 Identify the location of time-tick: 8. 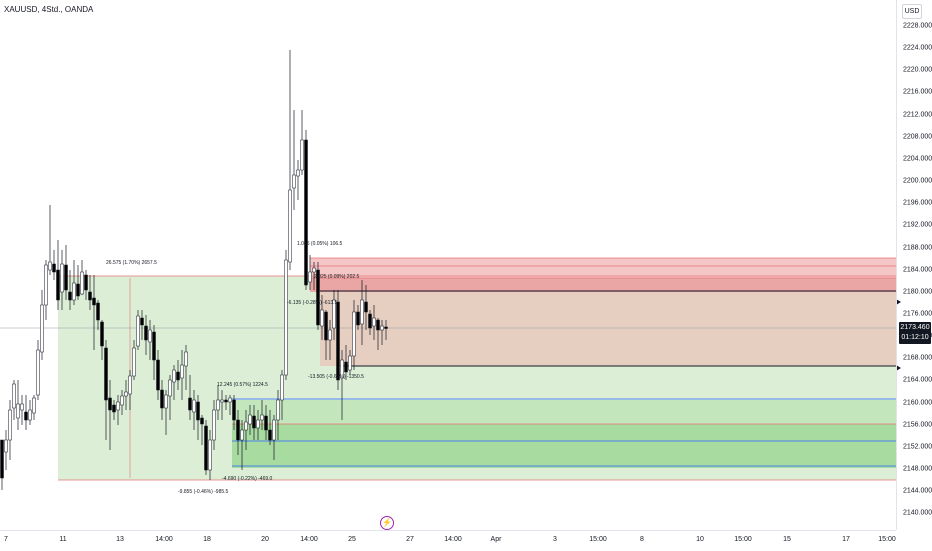
(642, 539).